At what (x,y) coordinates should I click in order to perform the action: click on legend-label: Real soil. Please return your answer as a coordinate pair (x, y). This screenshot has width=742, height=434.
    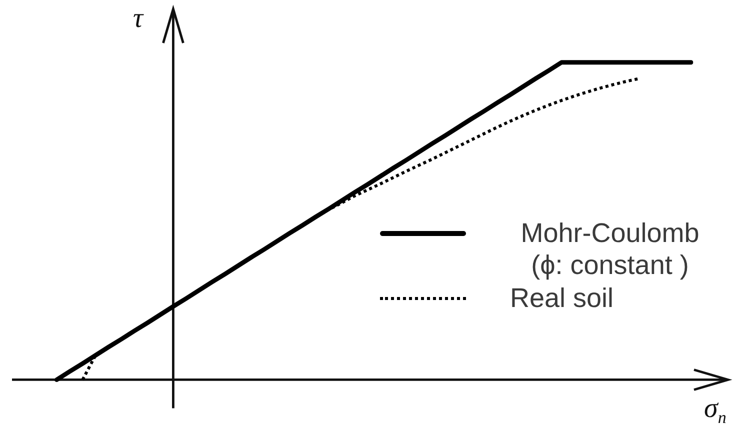
    Looking at the image, I should click on (562, 298).